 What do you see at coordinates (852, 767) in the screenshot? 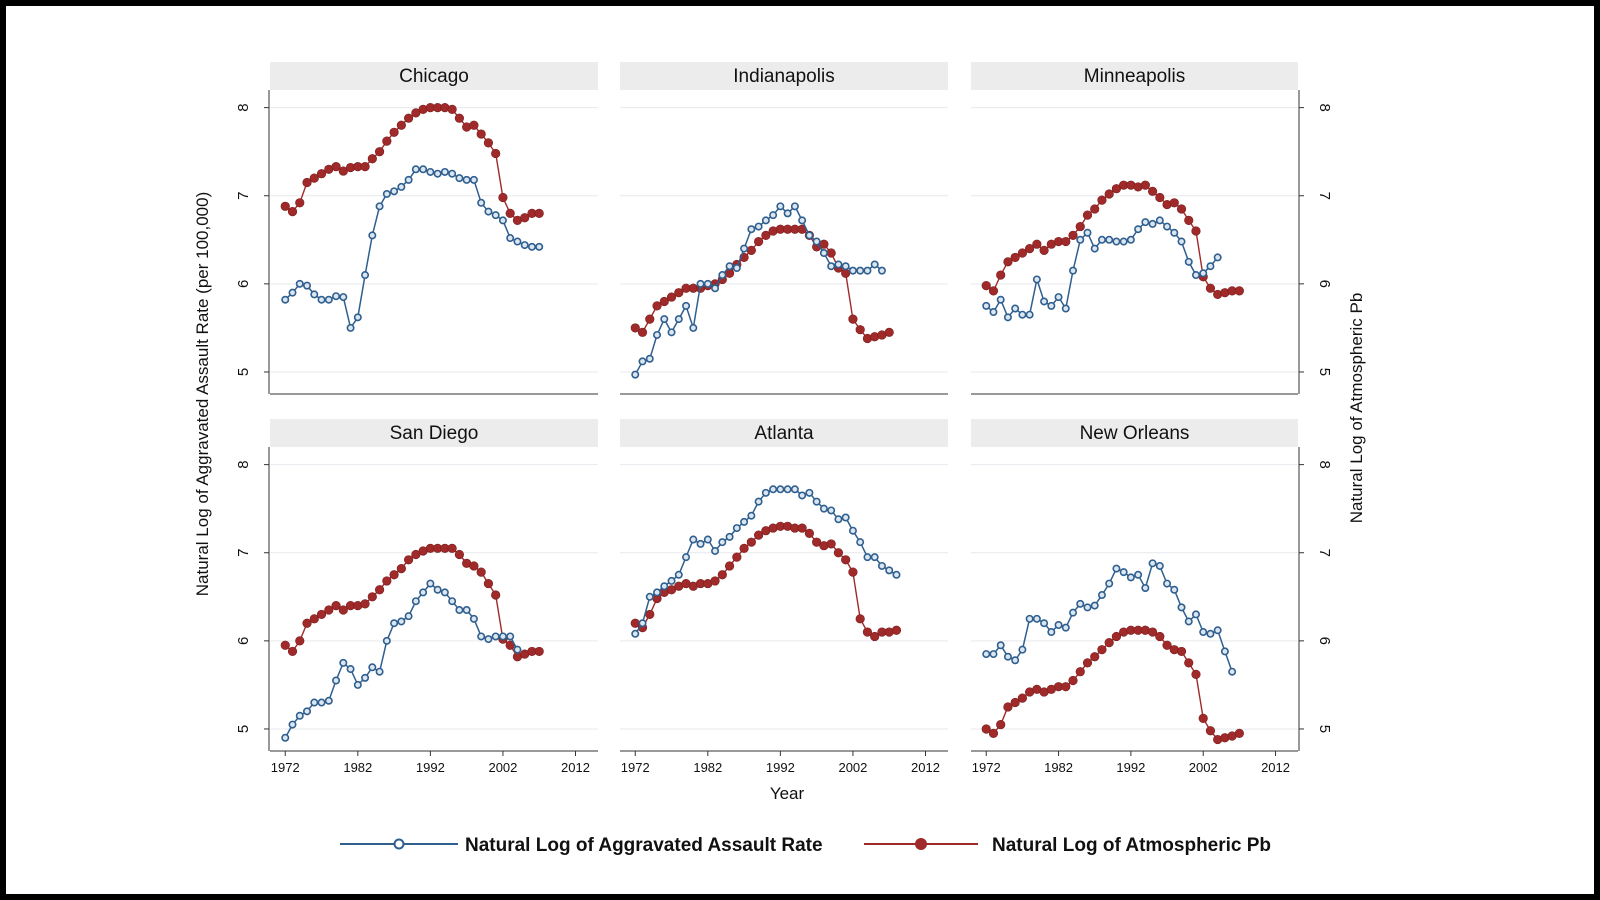
I see `x-tick-label: 2002` at bounding box center [852, 767].